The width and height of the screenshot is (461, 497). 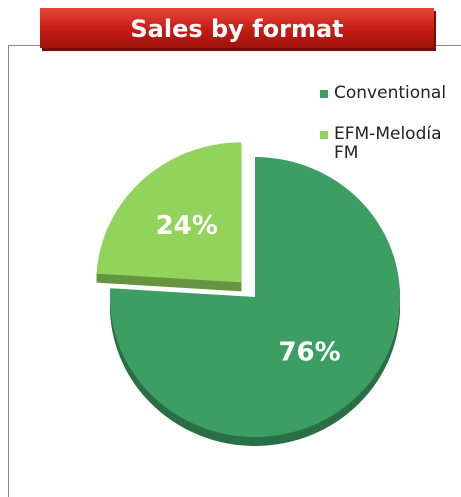 I want to click on pie-slice, so click(x=169, y=212).